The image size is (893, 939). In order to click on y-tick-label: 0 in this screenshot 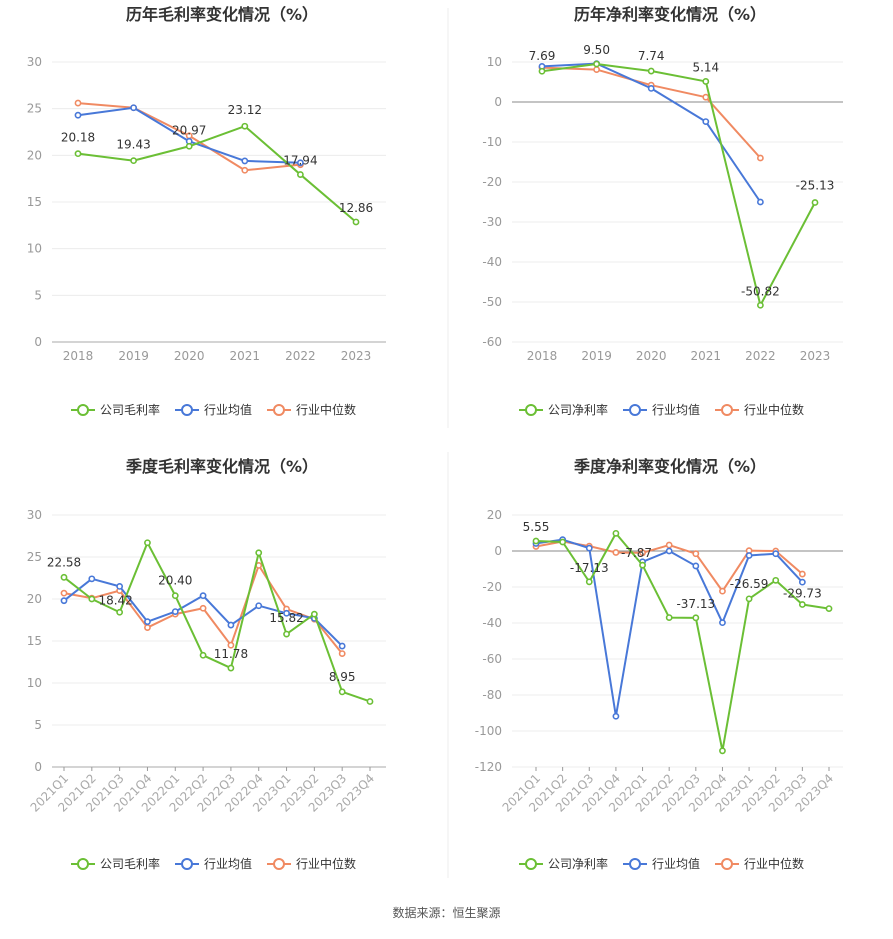, I will do `click(38, 342)`.